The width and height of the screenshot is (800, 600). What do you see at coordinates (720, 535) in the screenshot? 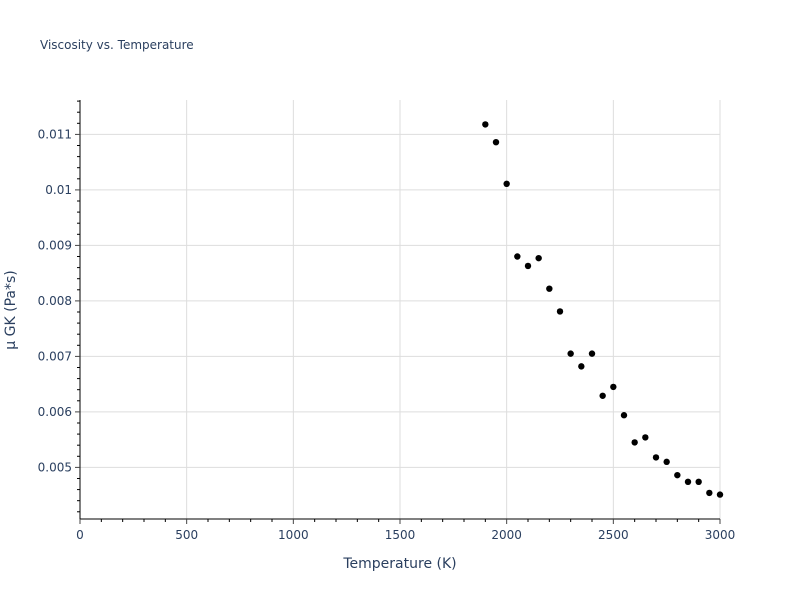
I see `x-tick-label: 3000` at bounding box center [720, 535].